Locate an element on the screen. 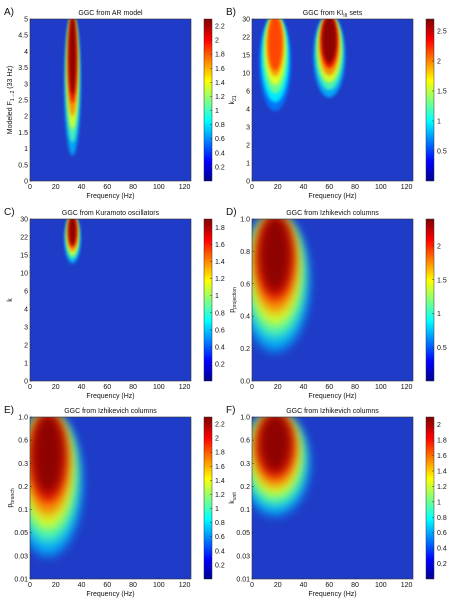 This screenshot has width=449, height=600. panel-title: GGC from Kuramoto oscillators is located at coordinates (111, 213).